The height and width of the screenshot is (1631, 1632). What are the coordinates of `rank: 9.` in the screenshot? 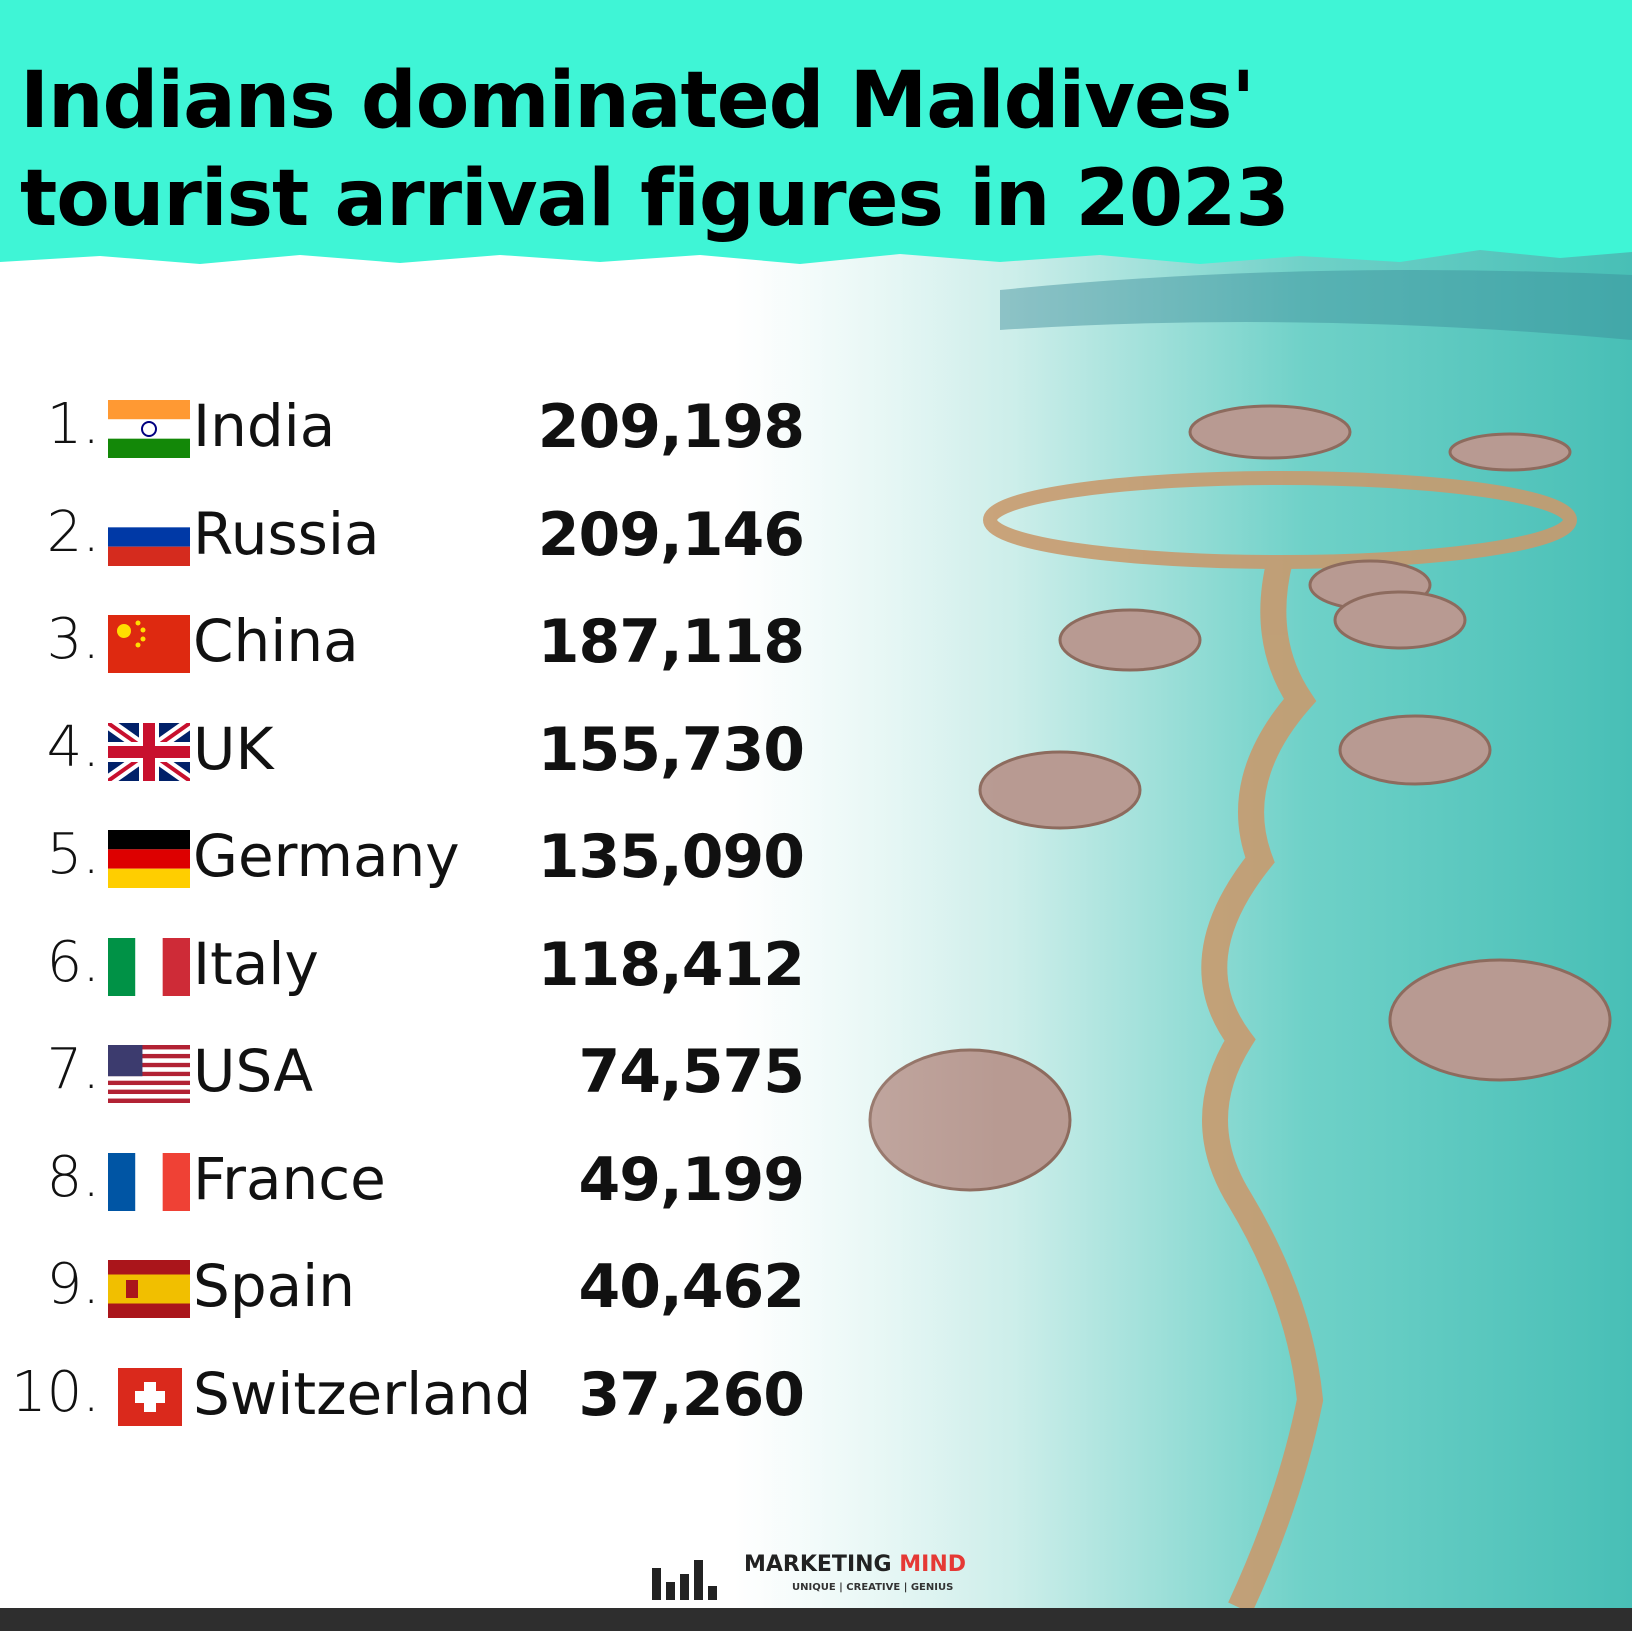 It's located at (73, 1284).